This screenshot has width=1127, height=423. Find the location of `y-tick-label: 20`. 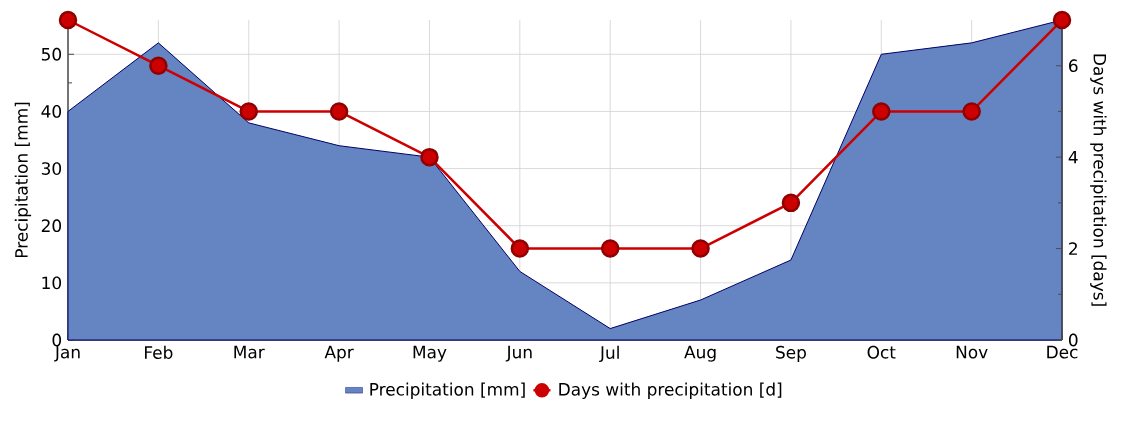

y-tick-label: 20 is located at coordinates (51, 226).